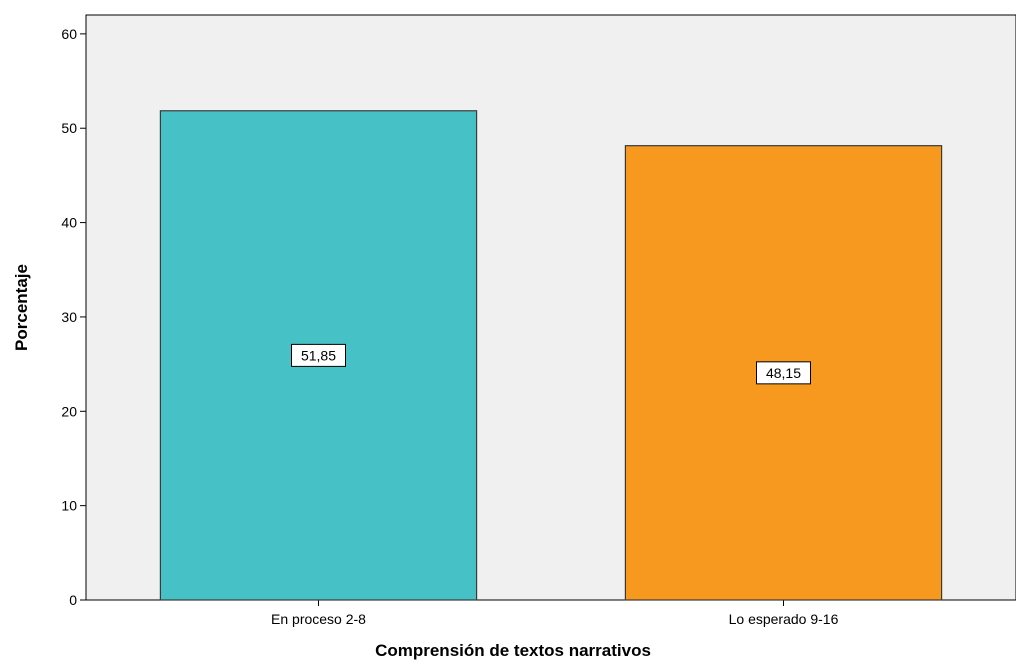 The image size is (1016, 664). Describe the element at coordinates (21, 307) in the screenshot. I see `y-axis-title: Porcentaje` at that location.